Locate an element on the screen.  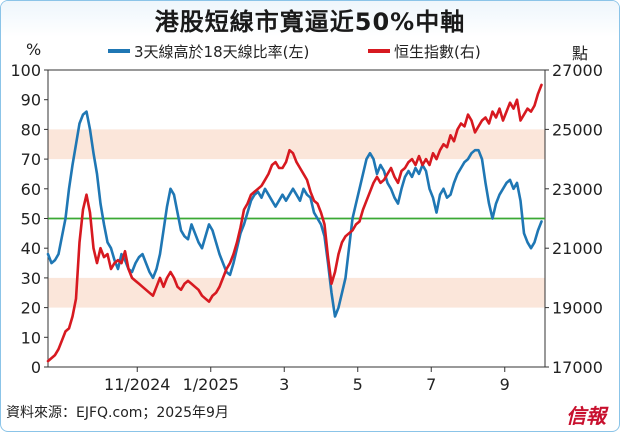
left-tick-label-60: 60 is located at coordinates (31, 189).